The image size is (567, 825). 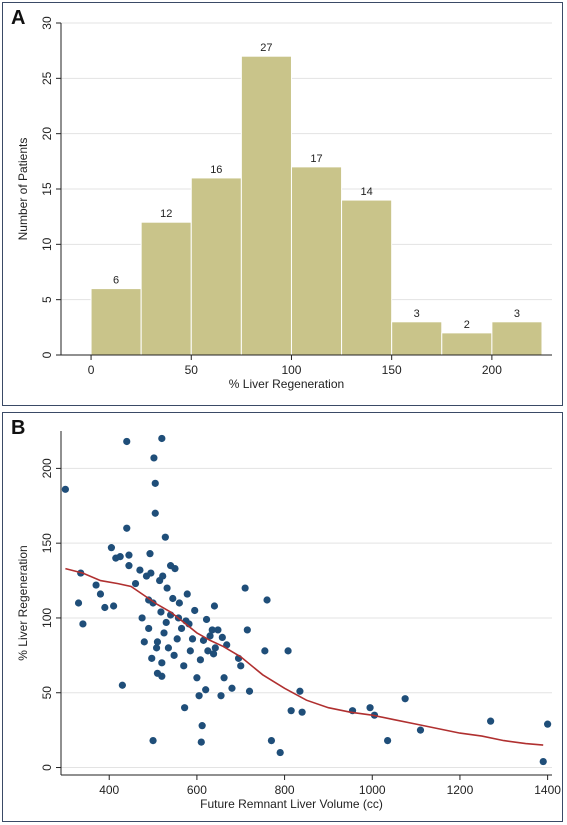 What do you see at coordinates (18, 428) in the screenshot?
I see `panel-label-b: B` at bounding box center [18, 428].